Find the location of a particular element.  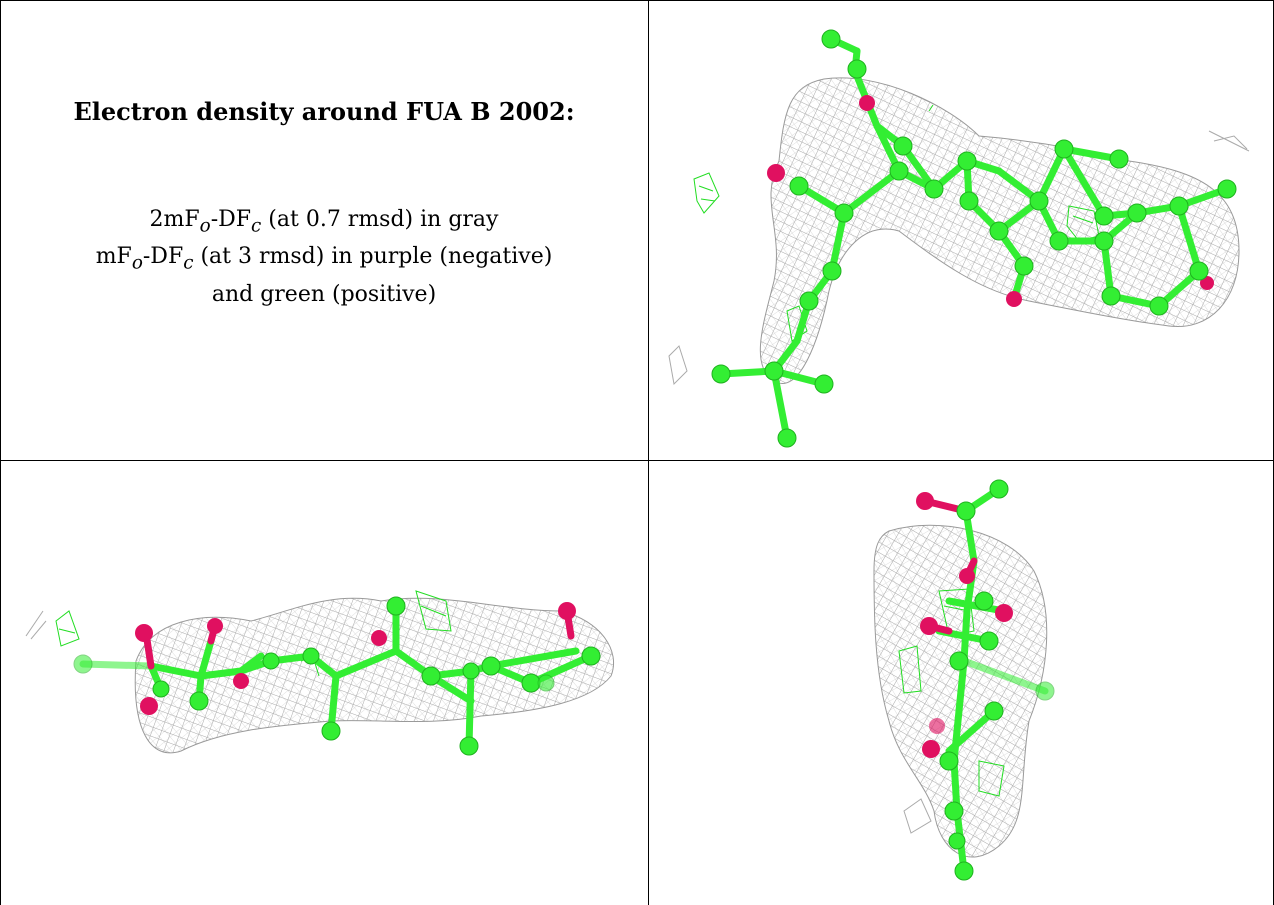

mesh-small-fragments is located at coordinates (959, 258).